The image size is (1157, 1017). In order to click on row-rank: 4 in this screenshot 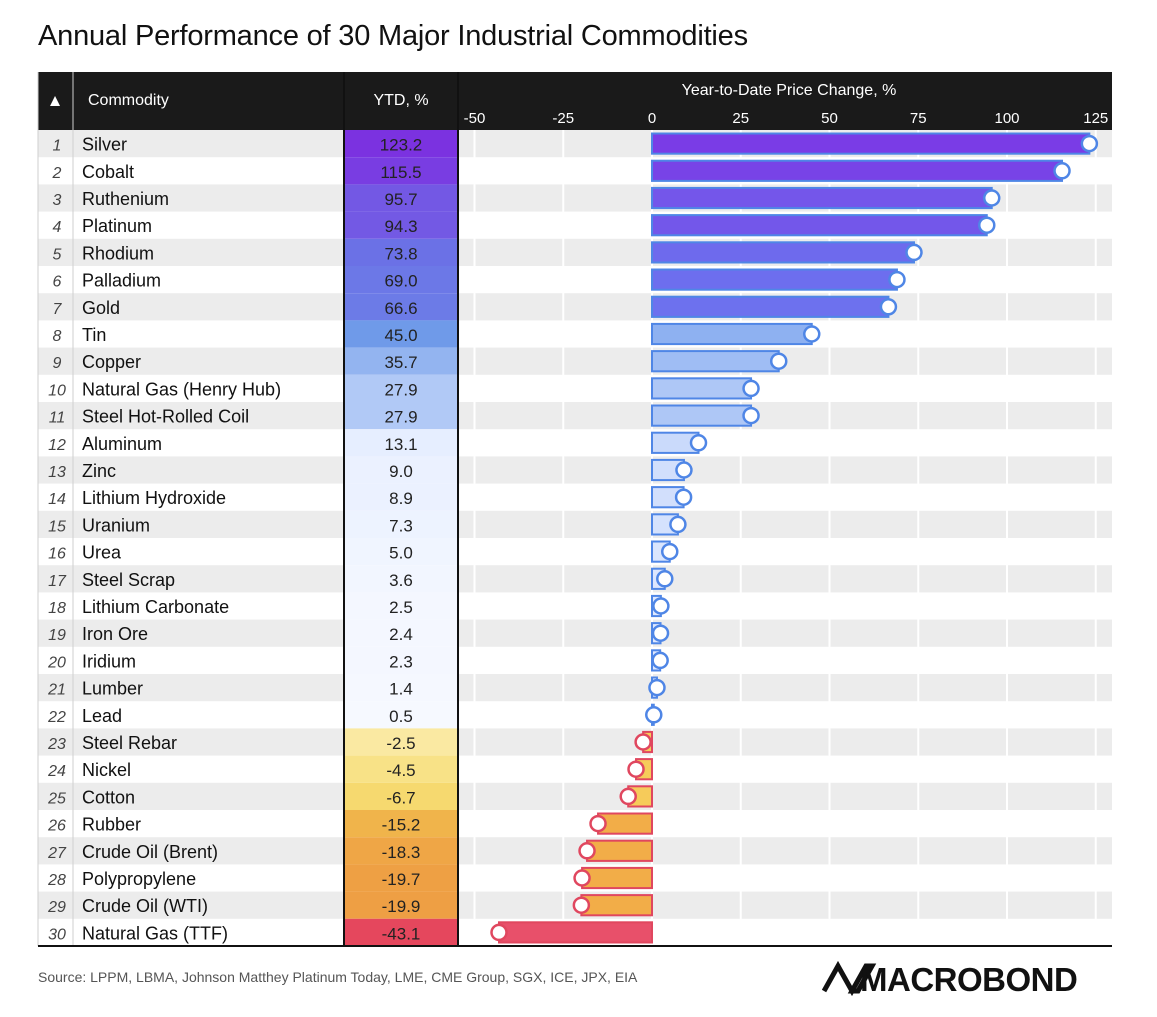, I will do `click(57, 227)`.